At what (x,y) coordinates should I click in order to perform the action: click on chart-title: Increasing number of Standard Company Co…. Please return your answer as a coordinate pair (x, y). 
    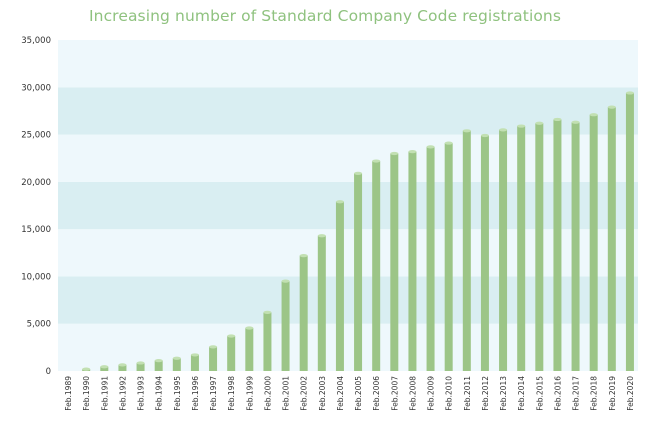
    Looking at the image, I should click on (325, 16).